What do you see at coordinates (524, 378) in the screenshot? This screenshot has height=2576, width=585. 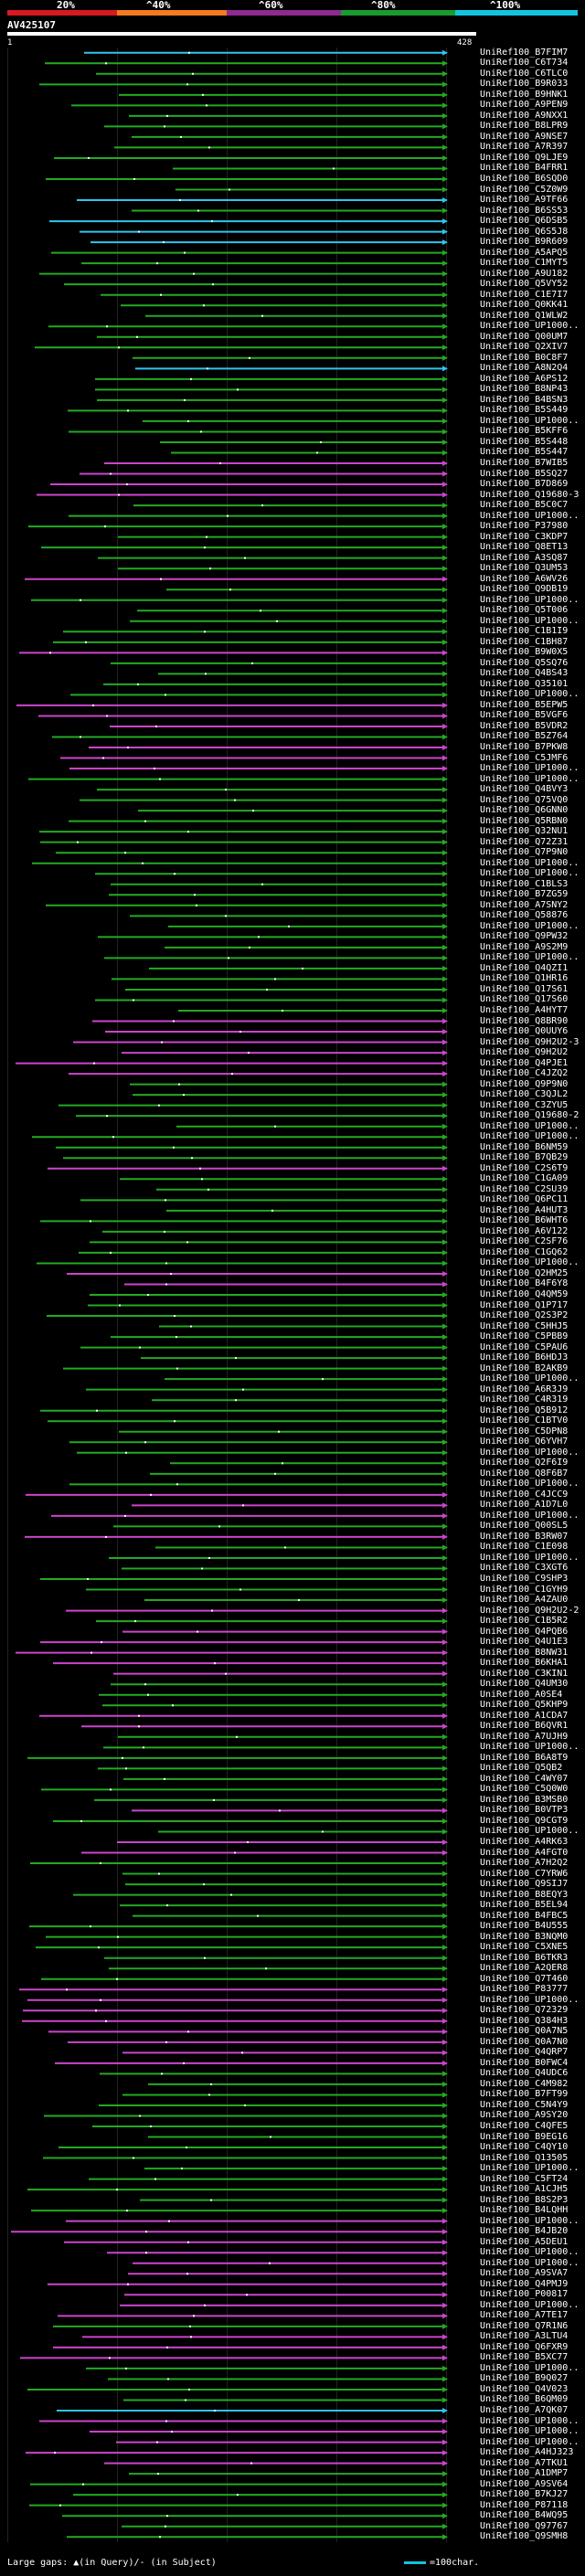 I see `hit-label: UniRef100_A6PS12` at bounding box center [524, 378].